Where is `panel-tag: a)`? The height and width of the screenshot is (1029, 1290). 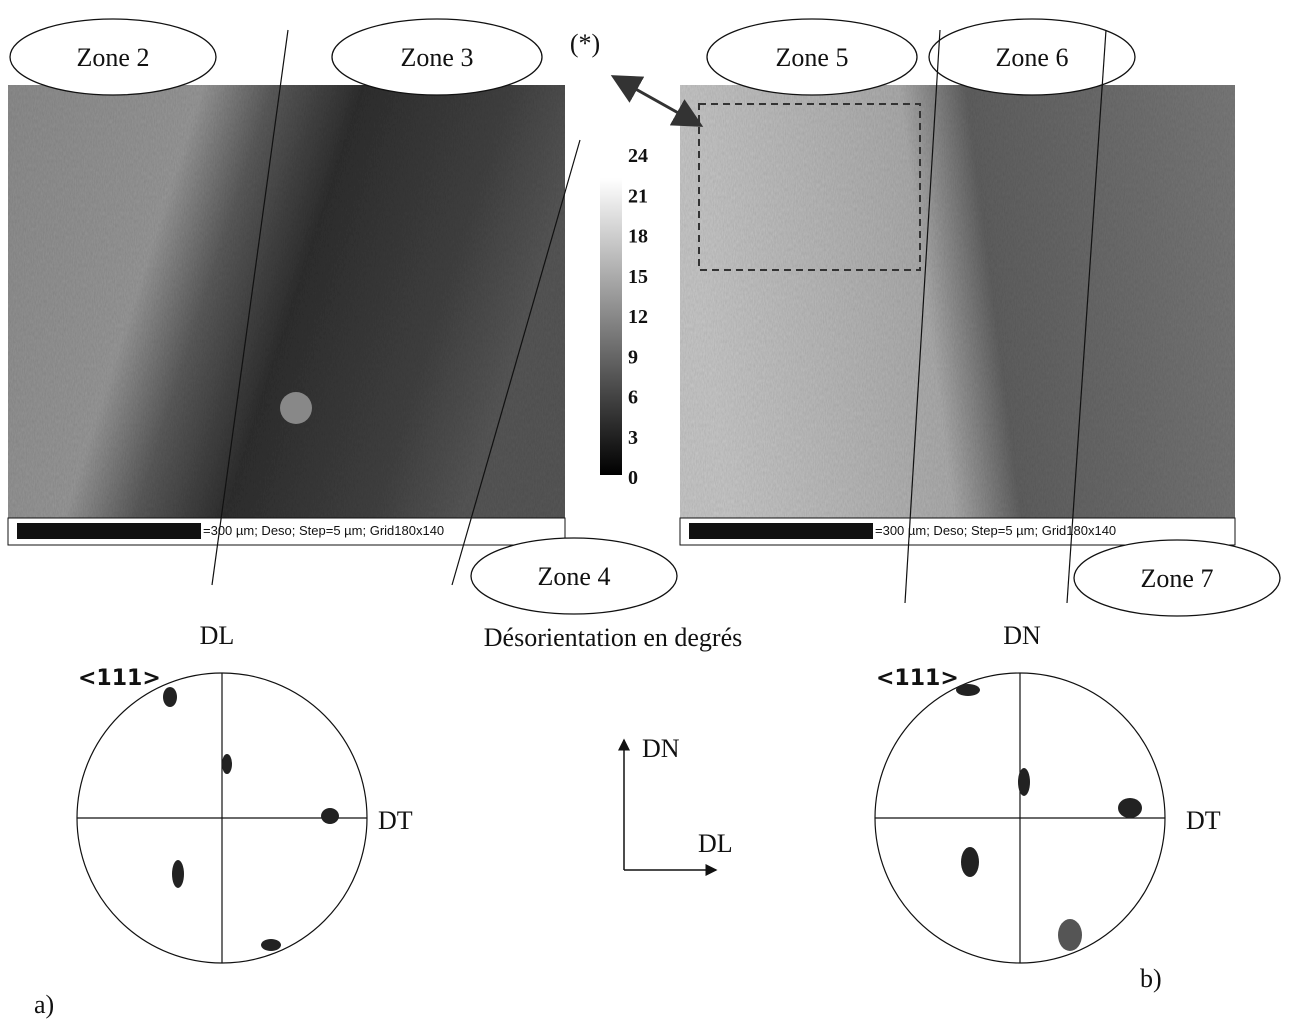 panel-tag: a) is located at coordinates (44, 1004).